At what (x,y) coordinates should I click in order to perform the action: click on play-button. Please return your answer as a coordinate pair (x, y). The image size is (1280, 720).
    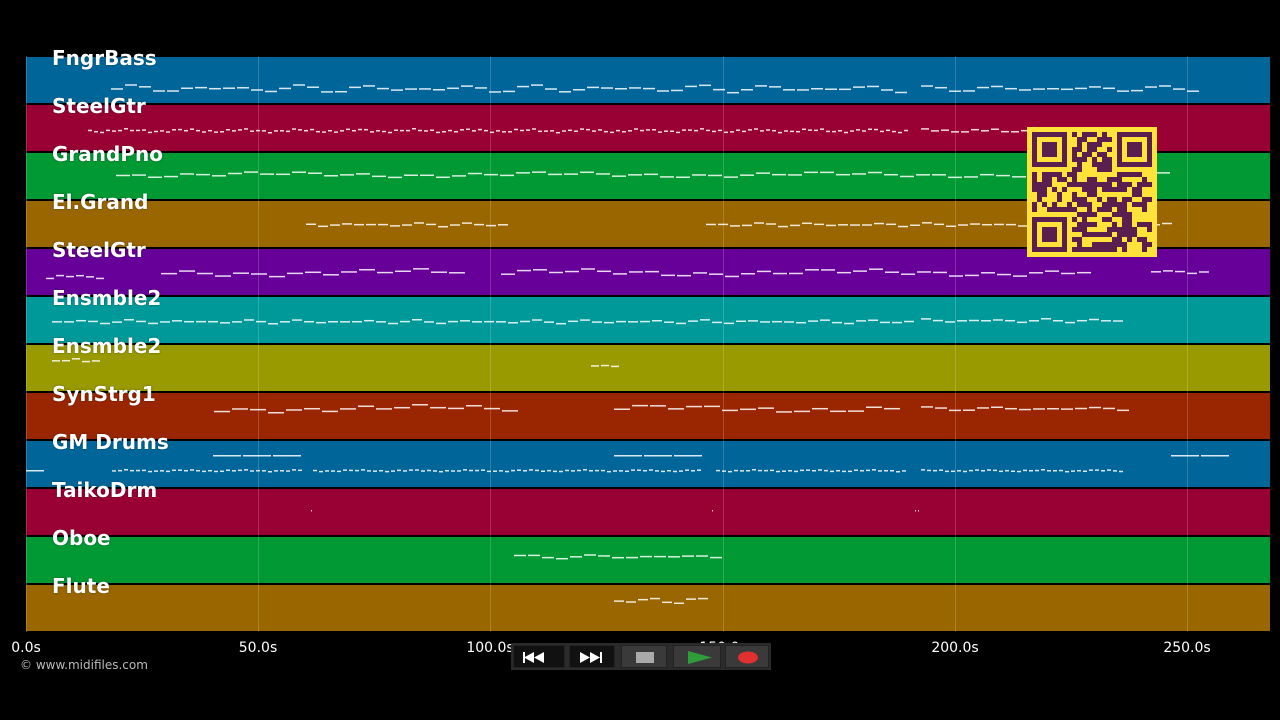
    Looking at the image, I should click on (697, 656).